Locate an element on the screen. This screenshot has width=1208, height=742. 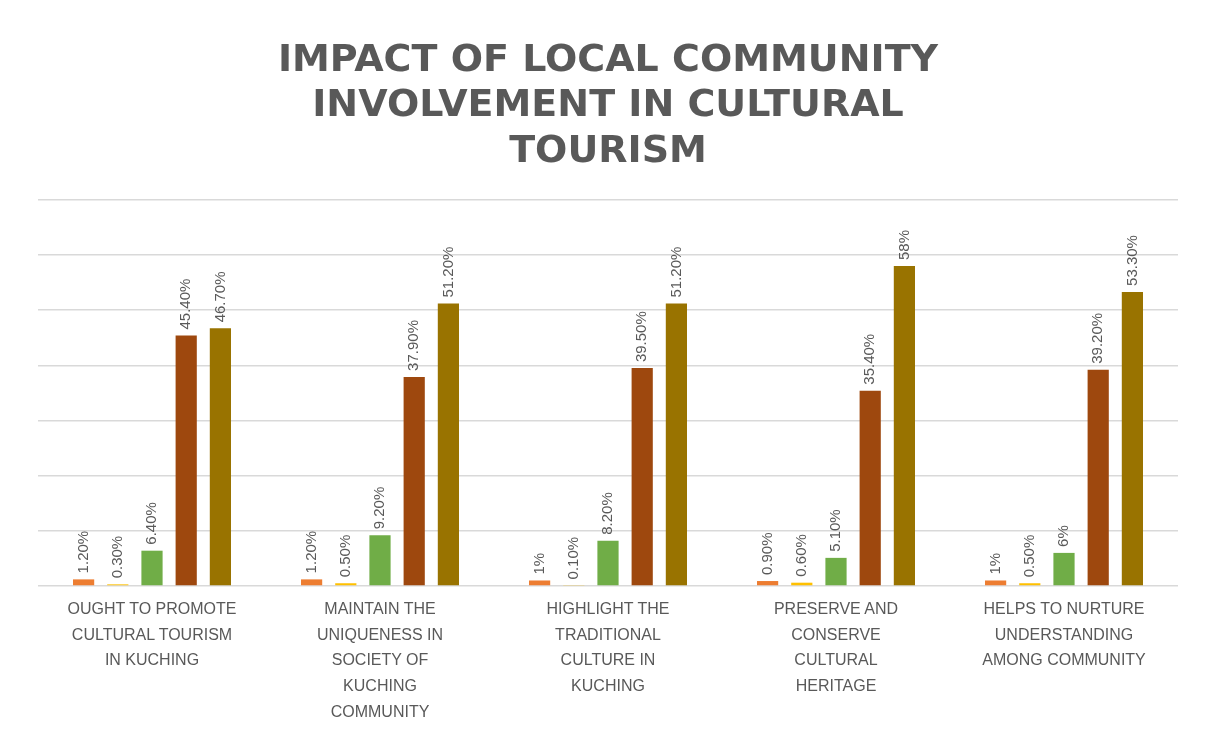
data-label: 0.60% is located at coordinates (800, 555).